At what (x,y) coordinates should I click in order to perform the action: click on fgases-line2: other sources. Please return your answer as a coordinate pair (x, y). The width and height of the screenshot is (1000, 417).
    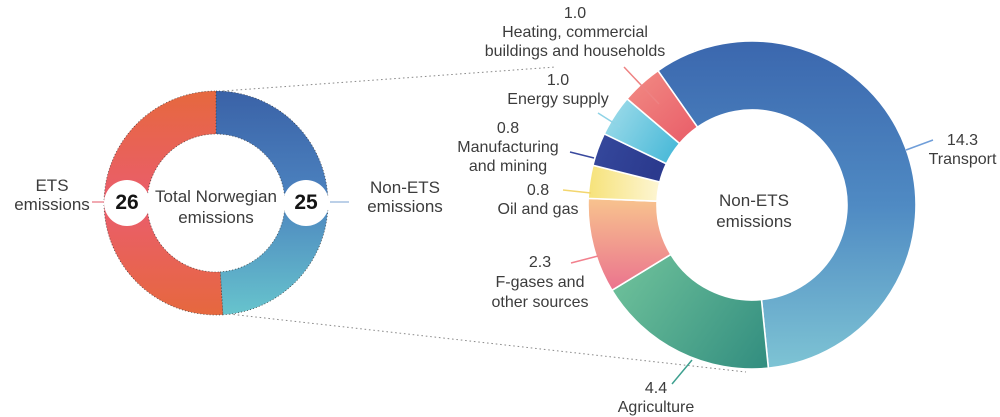
    Looking at the image, I should click on (540, 302).